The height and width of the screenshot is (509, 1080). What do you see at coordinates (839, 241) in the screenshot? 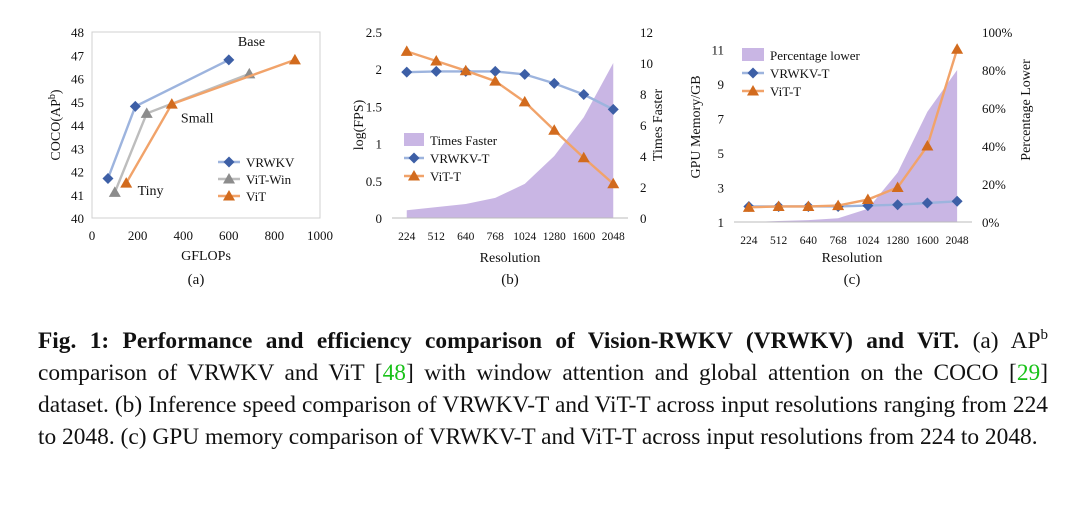
I see `chart-c-xtick-768: 768` at bounding box center [839, 241].